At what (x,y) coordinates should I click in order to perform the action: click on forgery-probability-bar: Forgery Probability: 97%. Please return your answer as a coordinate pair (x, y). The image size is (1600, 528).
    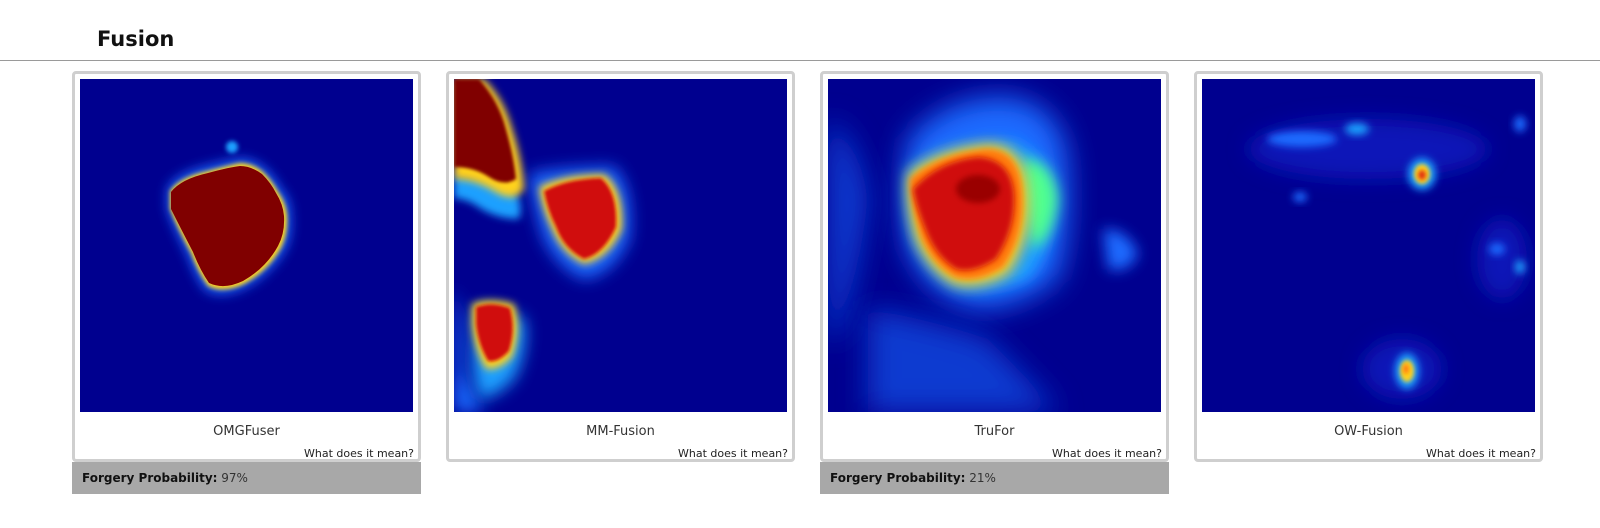
    Looking at the image, I should click on (246, 478).